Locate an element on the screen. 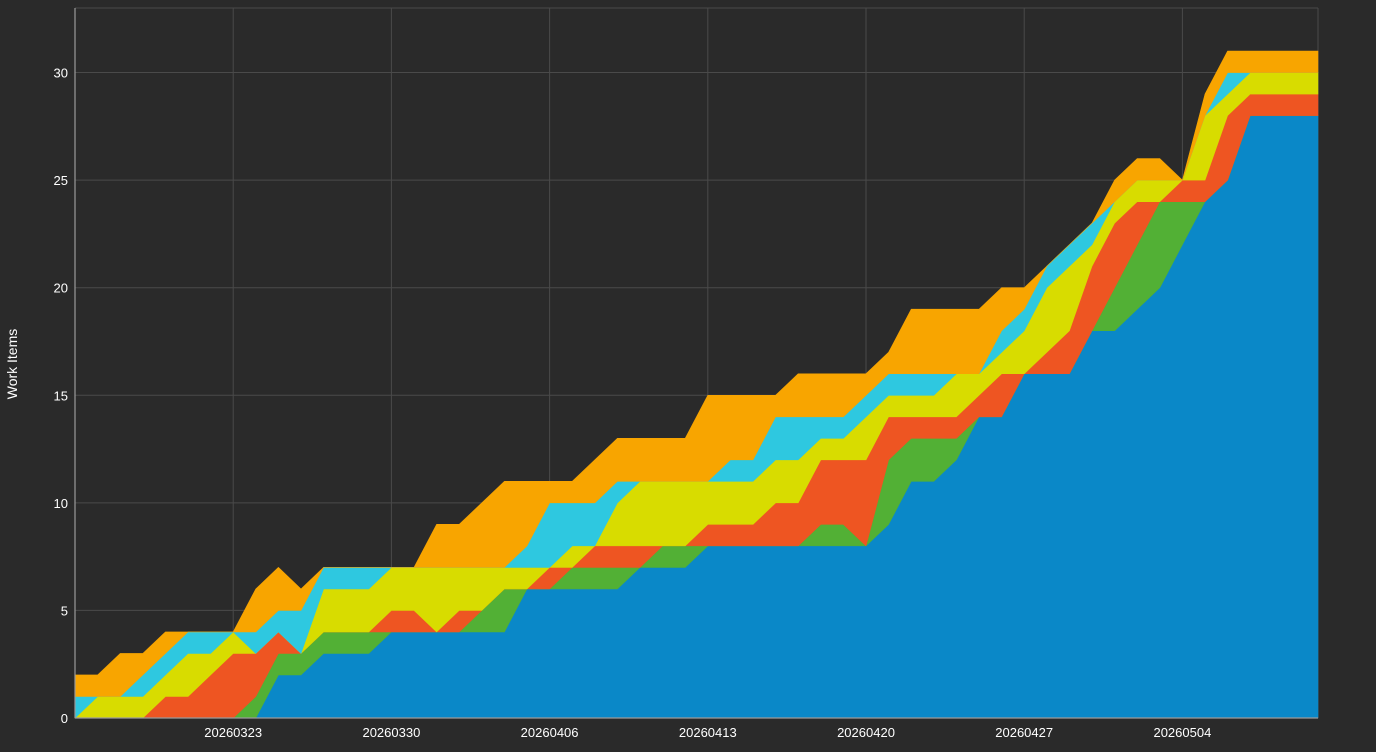 This screenshot has width=1376, height=752. x-tick-label: 20260504 is located at coordinates (1182, 732).